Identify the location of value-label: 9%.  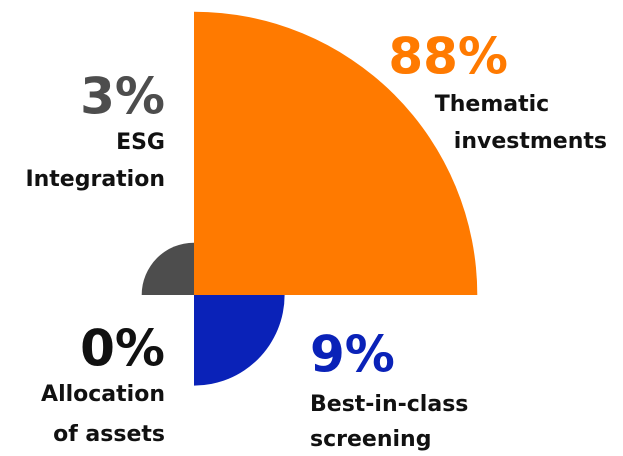
(352, 355).